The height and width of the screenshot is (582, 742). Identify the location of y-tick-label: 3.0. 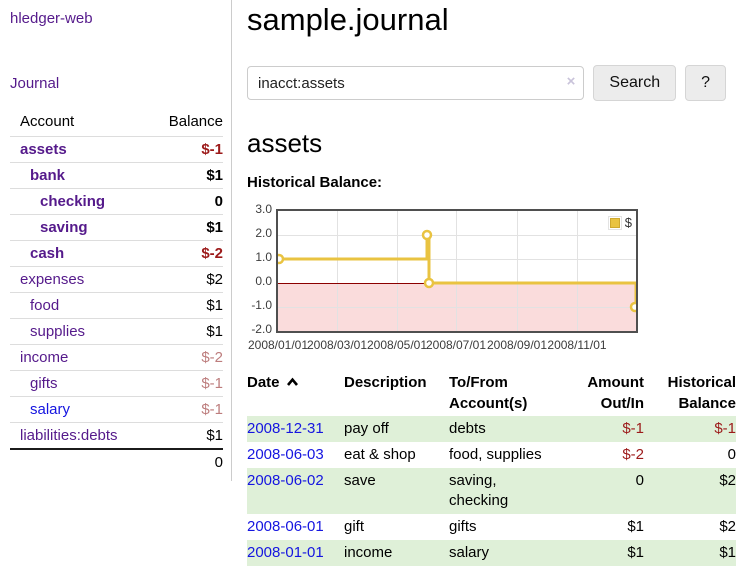
(263, 209).